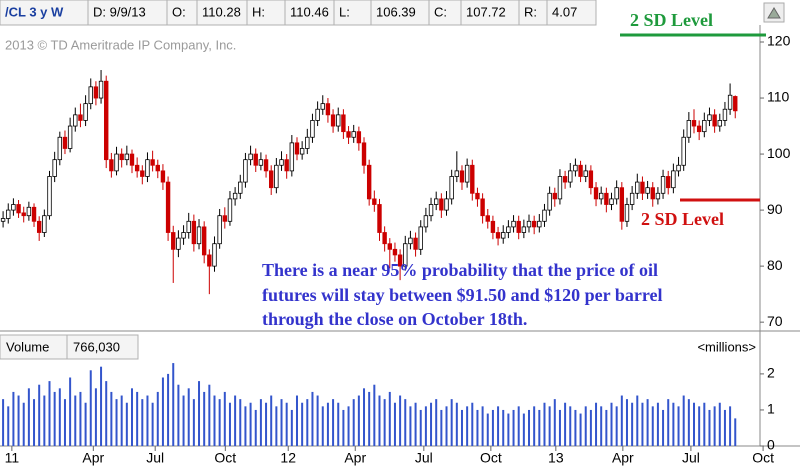 This screenshot has width=800, height=471. Describe the element at coordinates (394, 319) in the screenshot. I see `note-line: through the close on October 18th.` at that location.